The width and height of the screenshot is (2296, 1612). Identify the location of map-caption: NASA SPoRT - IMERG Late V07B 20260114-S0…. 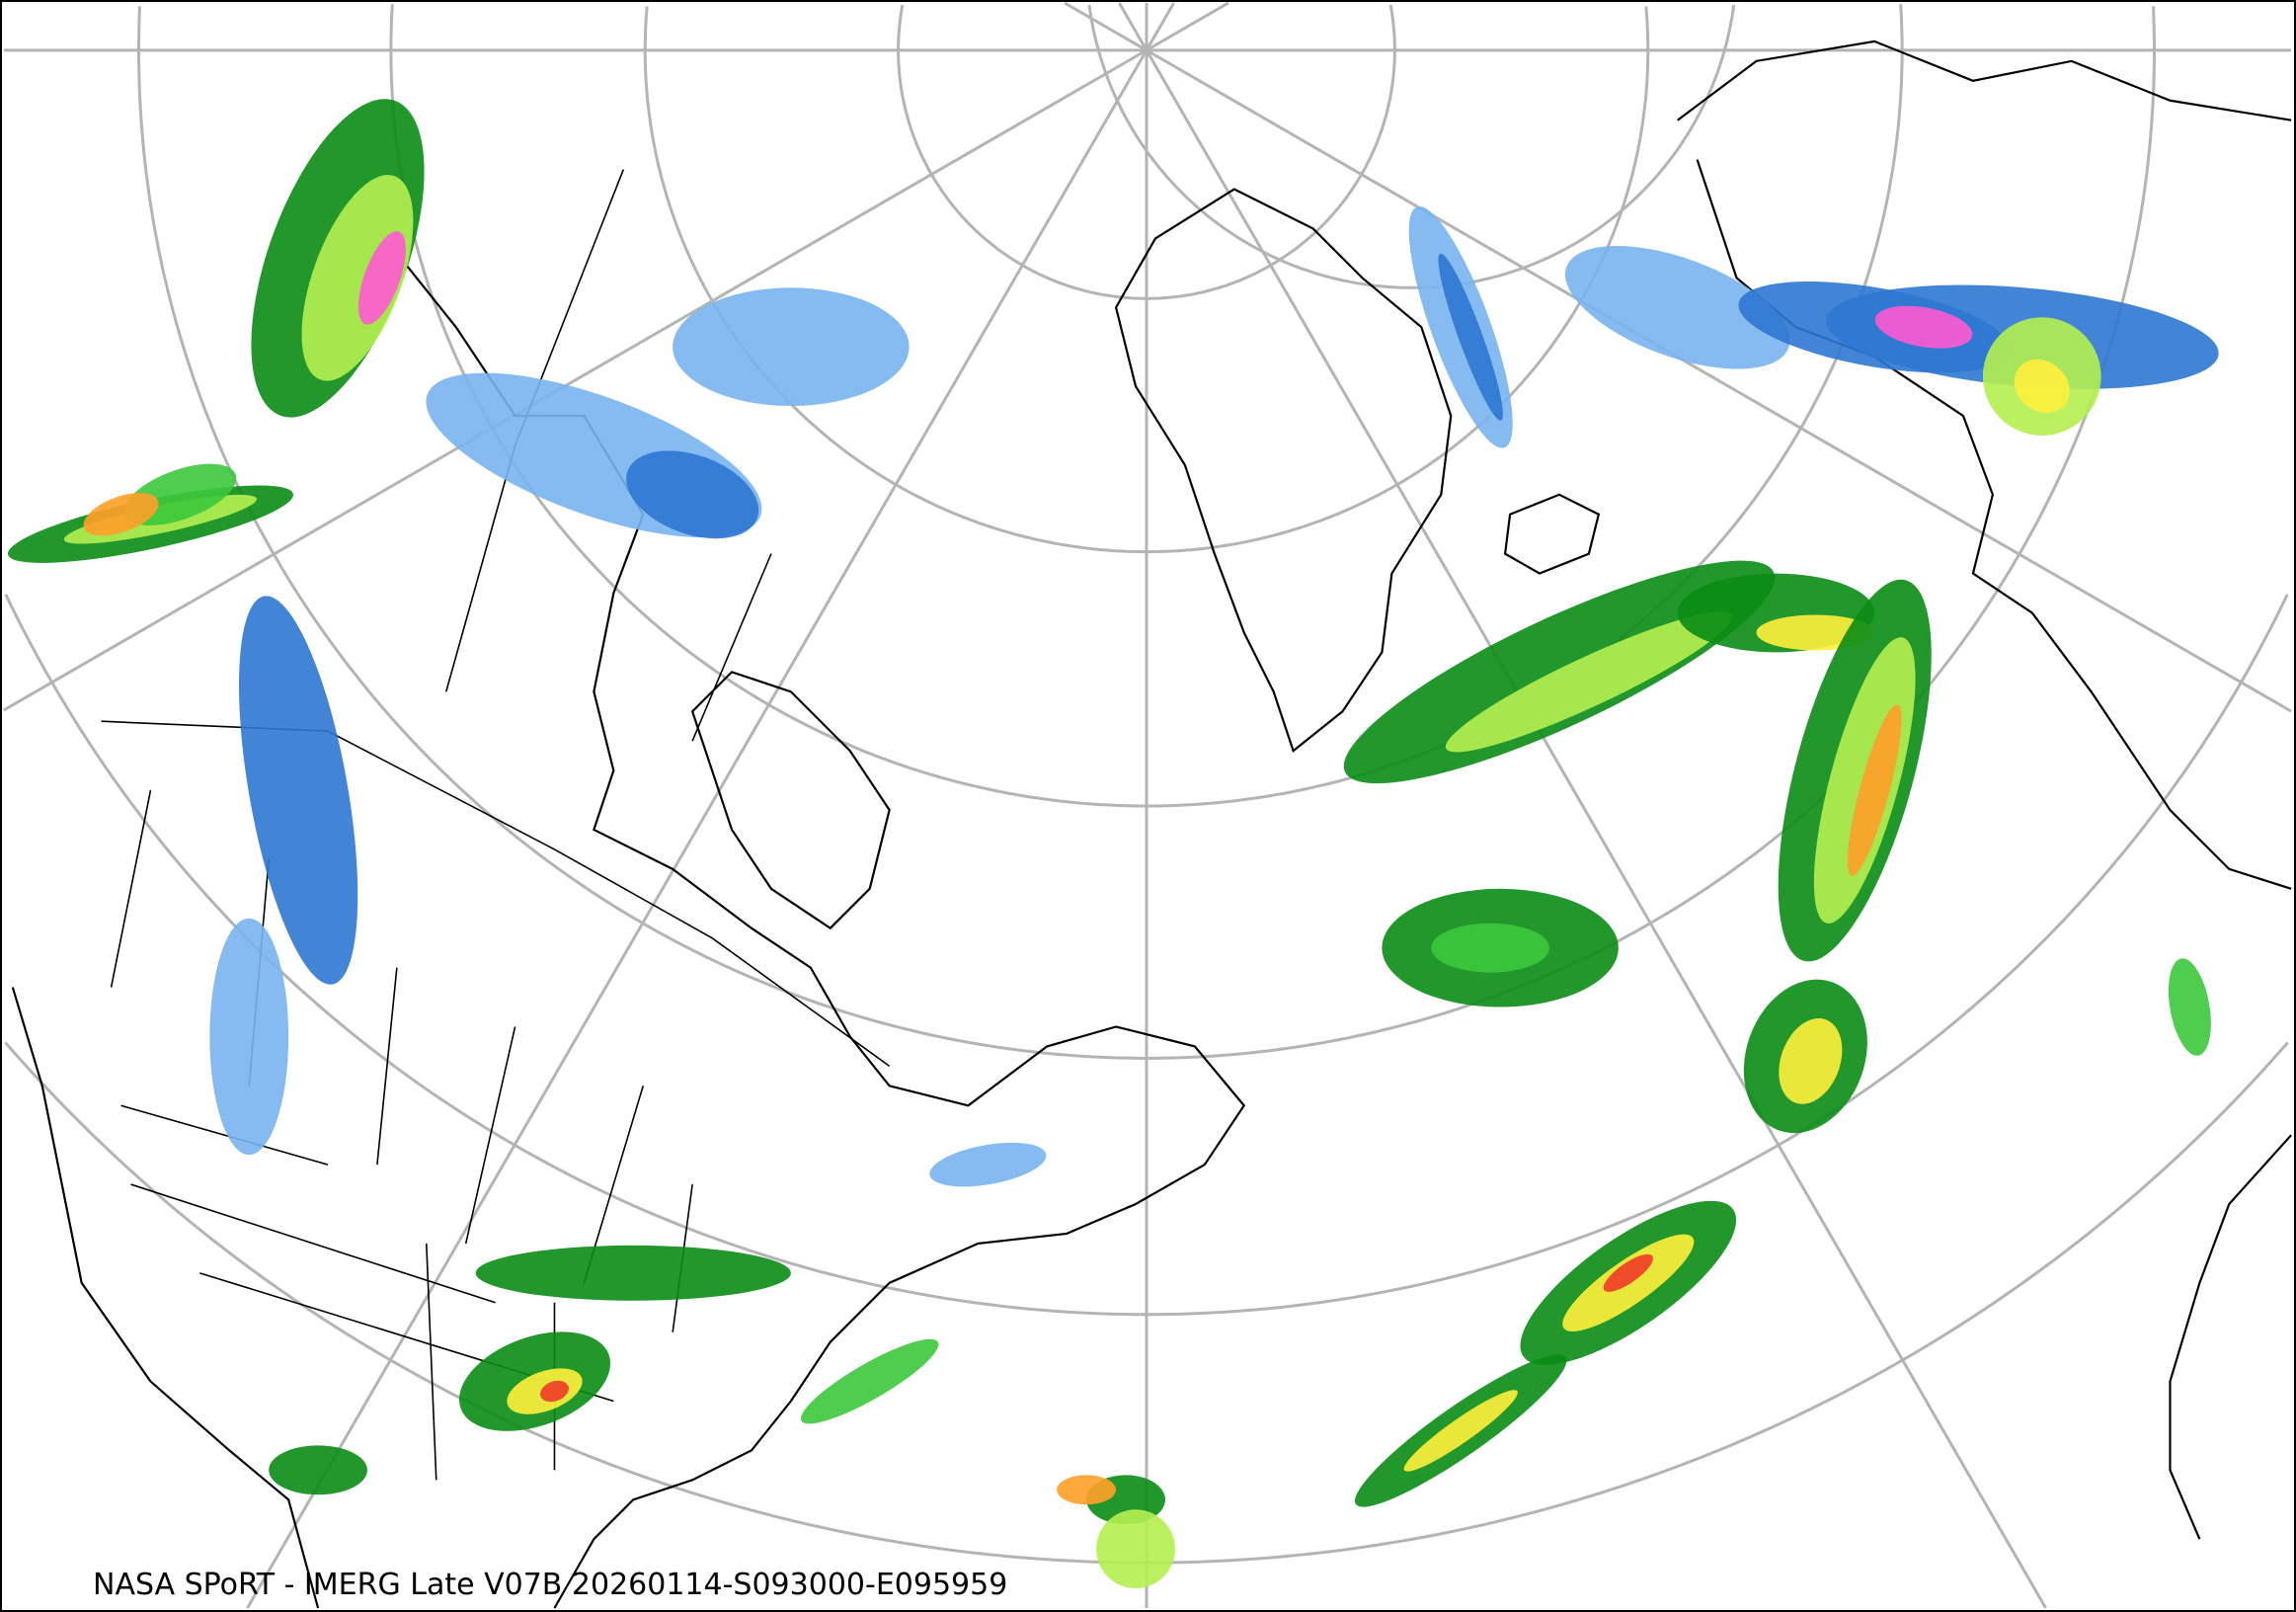
(550, 1585).